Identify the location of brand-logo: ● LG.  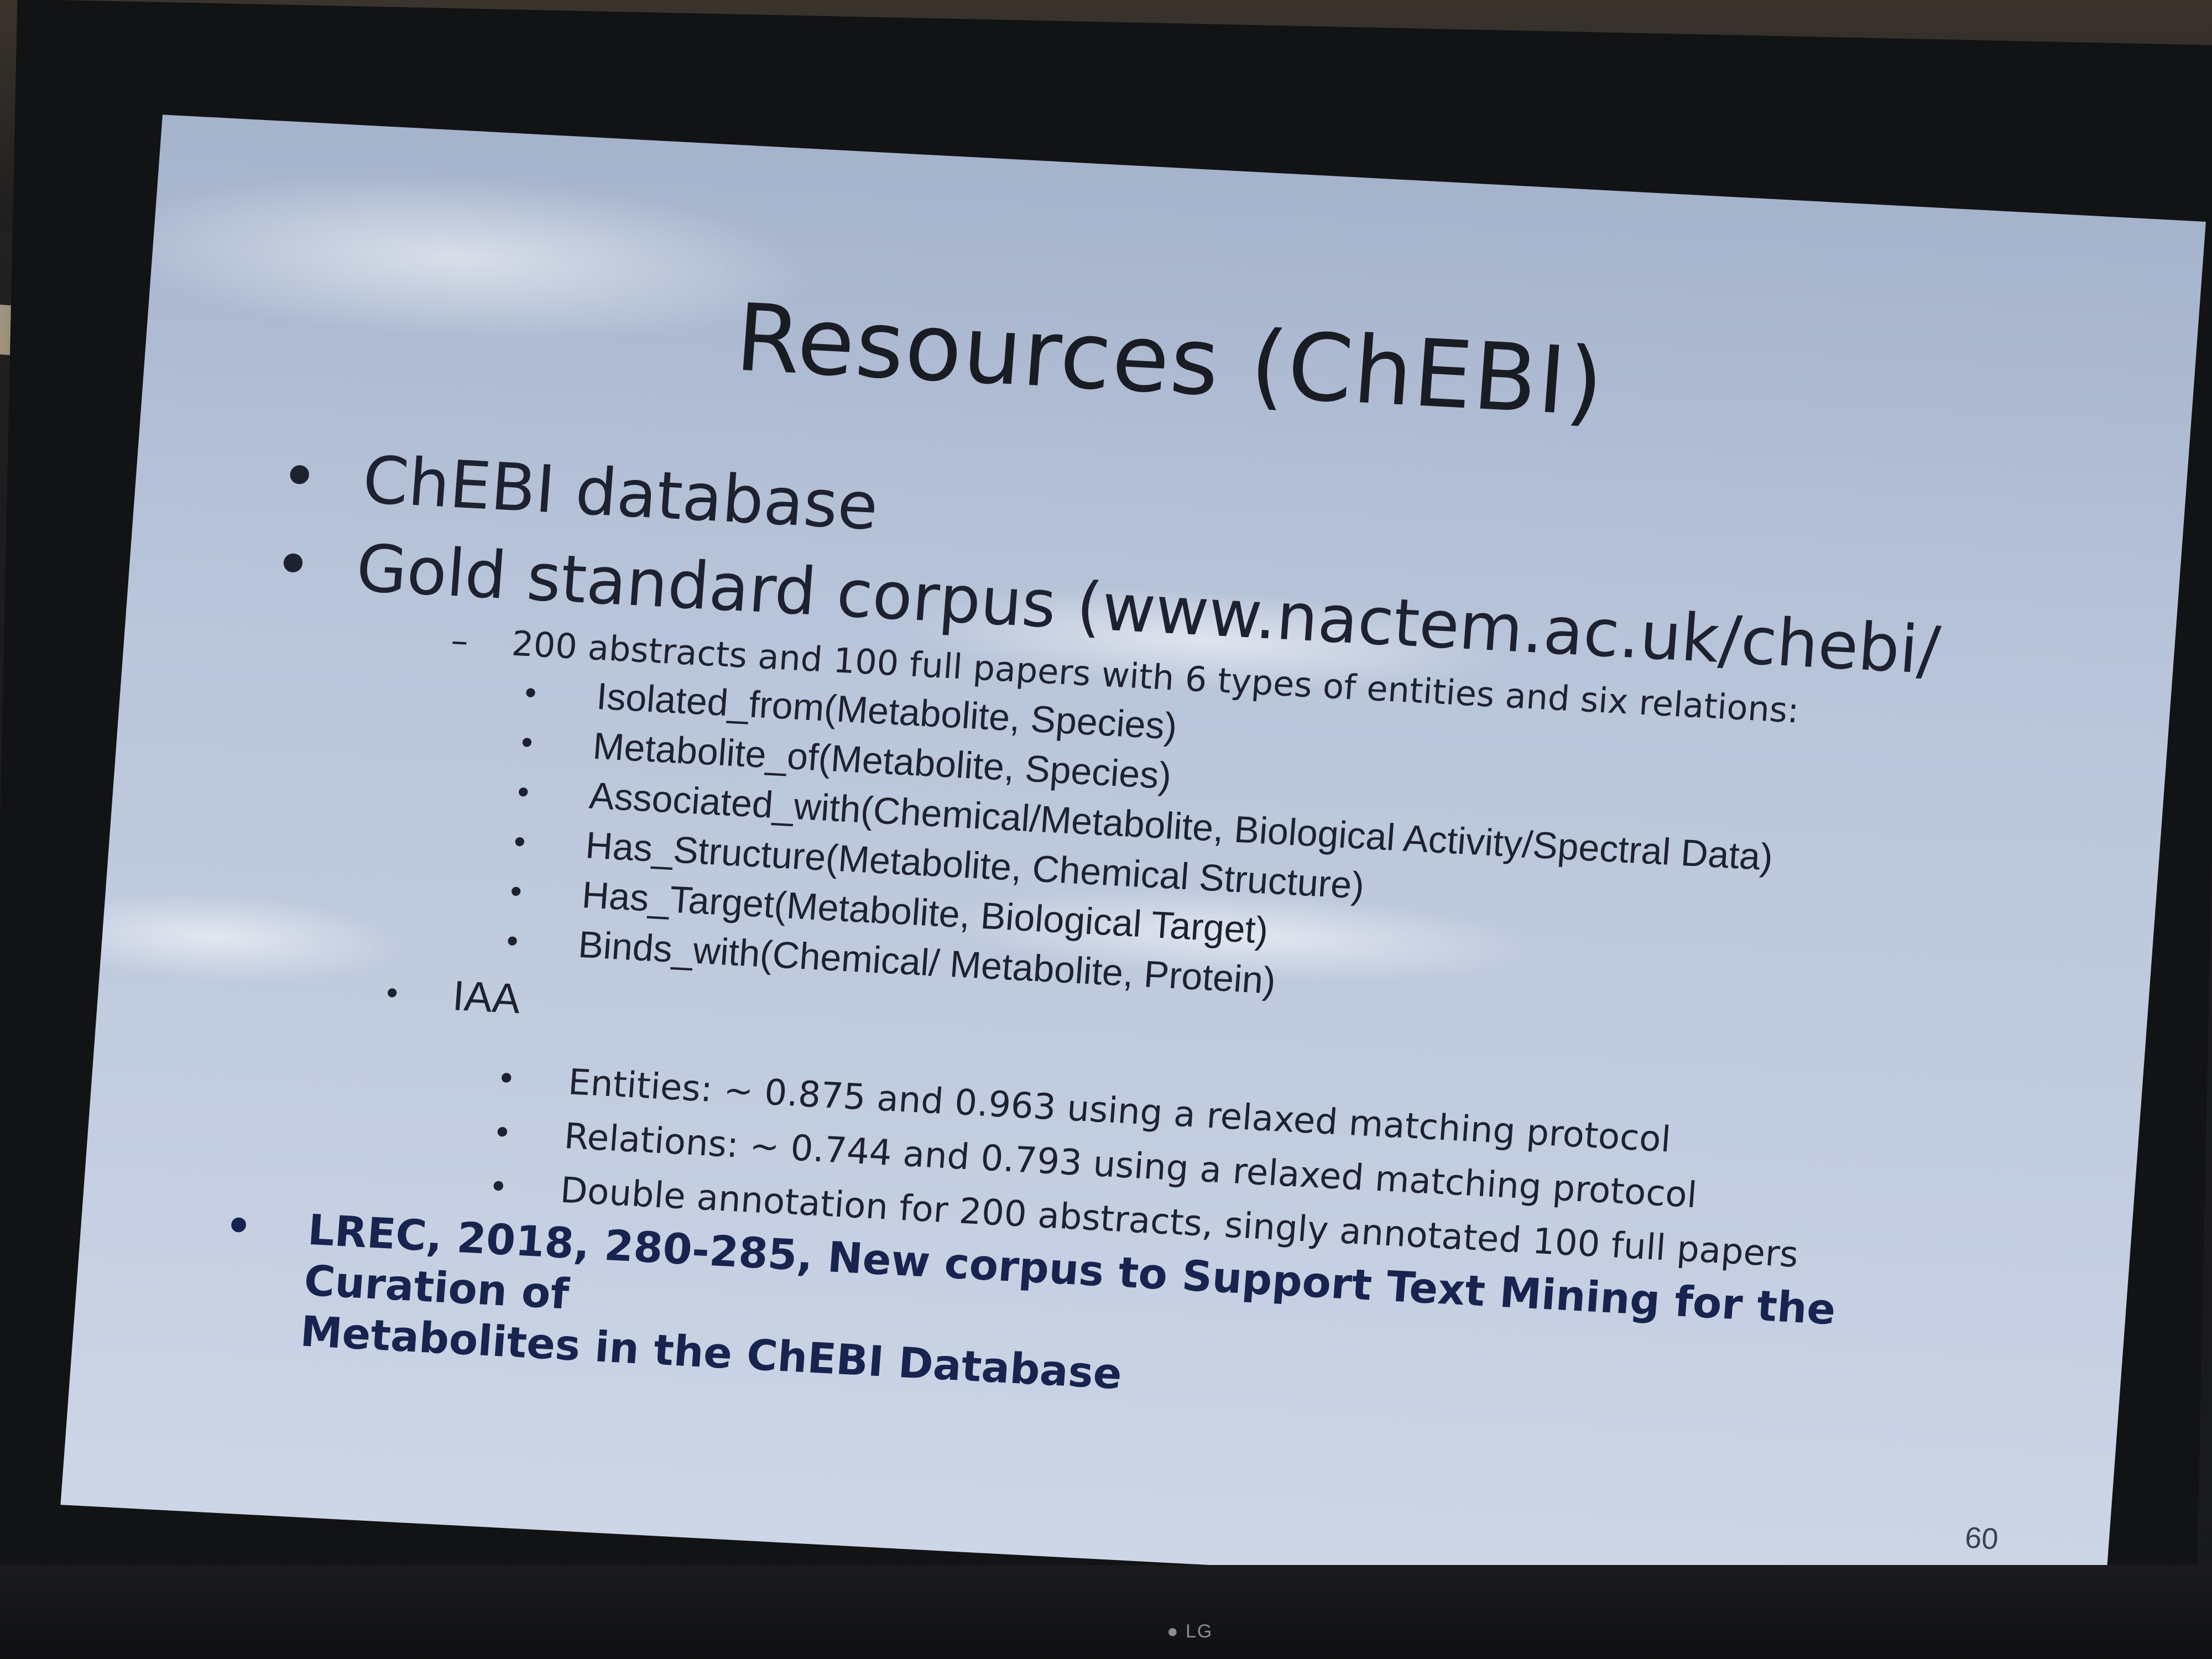
(1190, 1632).